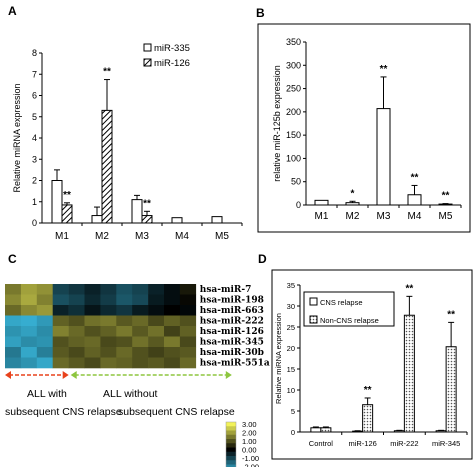 This screenshot has height=467, width=474. I want to click on chart-b-y-tick-label: 100, so click(293, 158).